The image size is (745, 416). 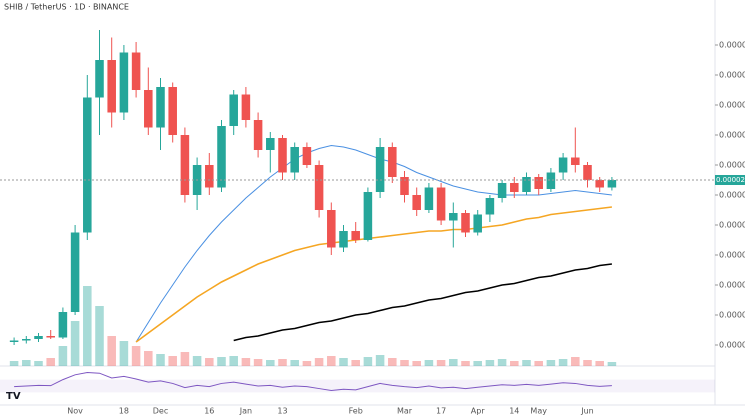 I want to click on last-price-tag, so click(x=730, y=180).